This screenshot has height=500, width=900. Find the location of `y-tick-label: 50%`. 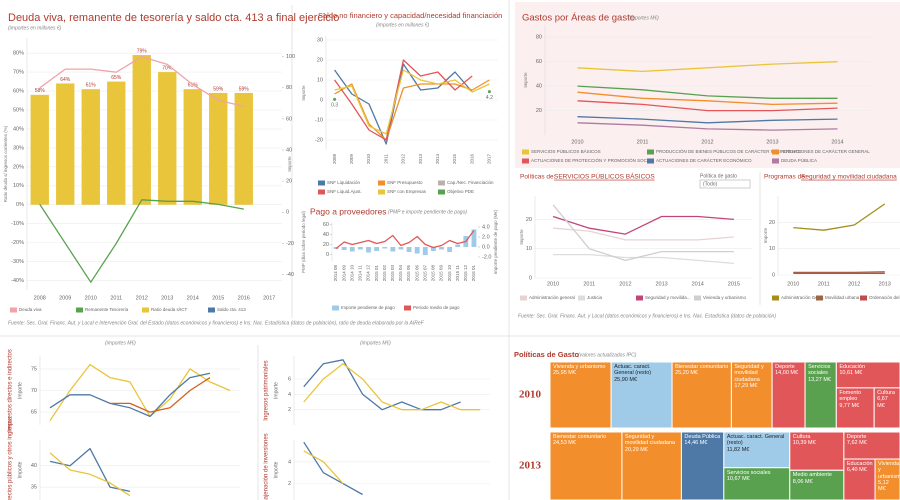

y-tick-label: 50% is located at coordinates (18, 110).